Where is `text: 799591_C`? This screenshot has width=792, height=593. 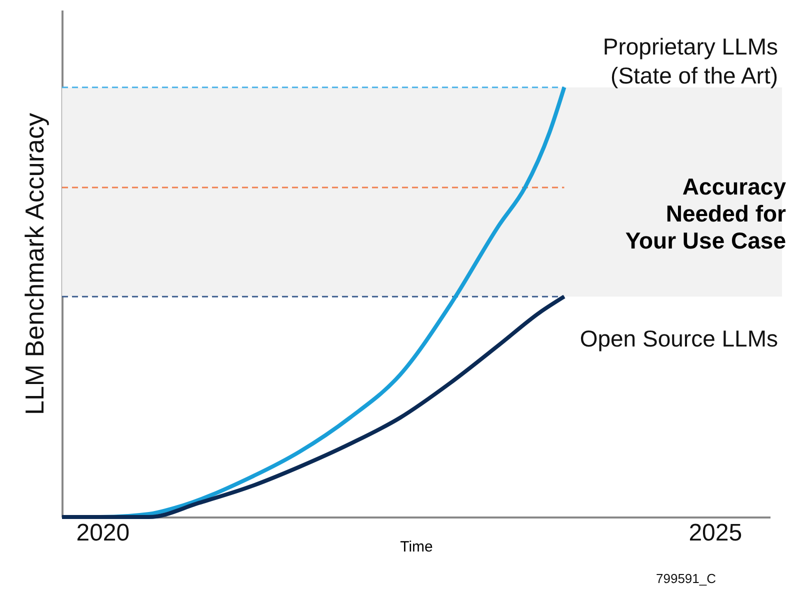 text: 799591_C is located at coordinates (686, 578).